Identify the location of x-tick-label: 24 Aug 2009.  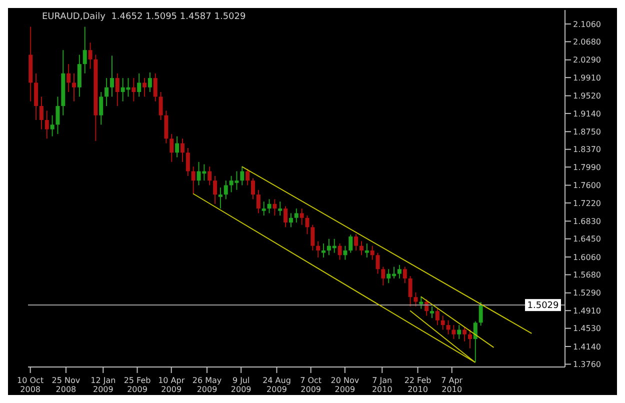
(276, 385).